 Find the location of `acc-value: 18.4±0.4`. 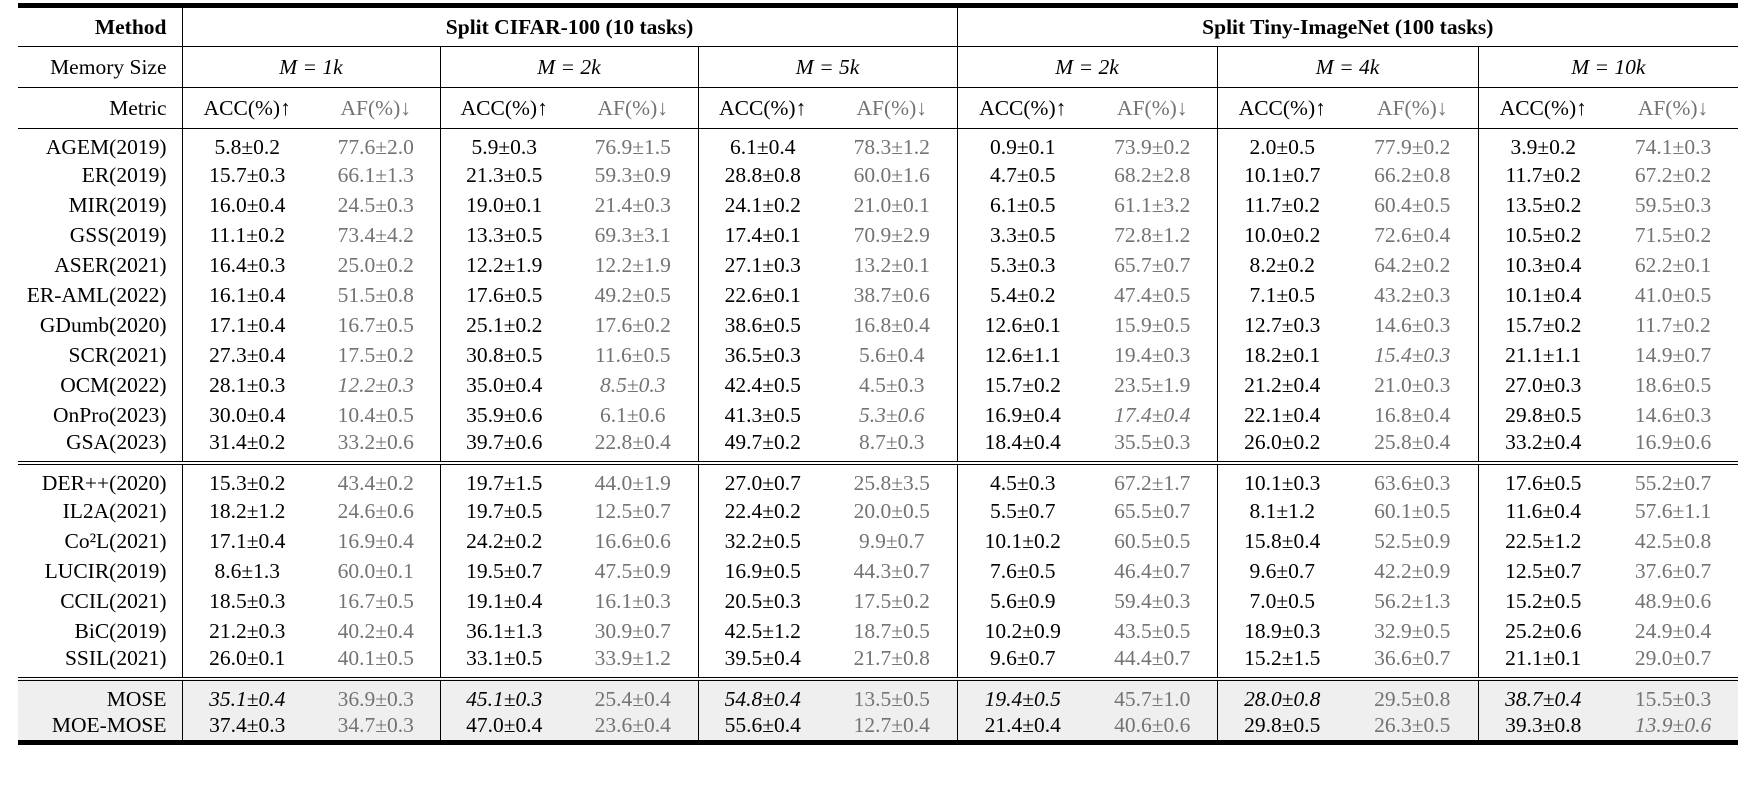

acc-value: 18.4±0.4 is located at coordinates (1023, 447).